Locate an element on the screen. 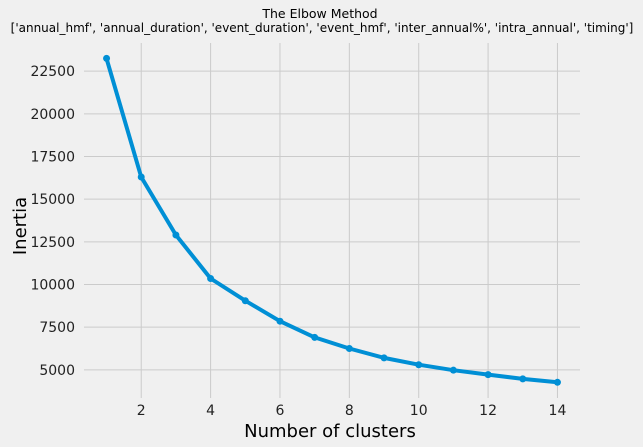 The height and width of the screenshot is (447, 643). x-tick-label: 8 is located at coordinates (349, 411).